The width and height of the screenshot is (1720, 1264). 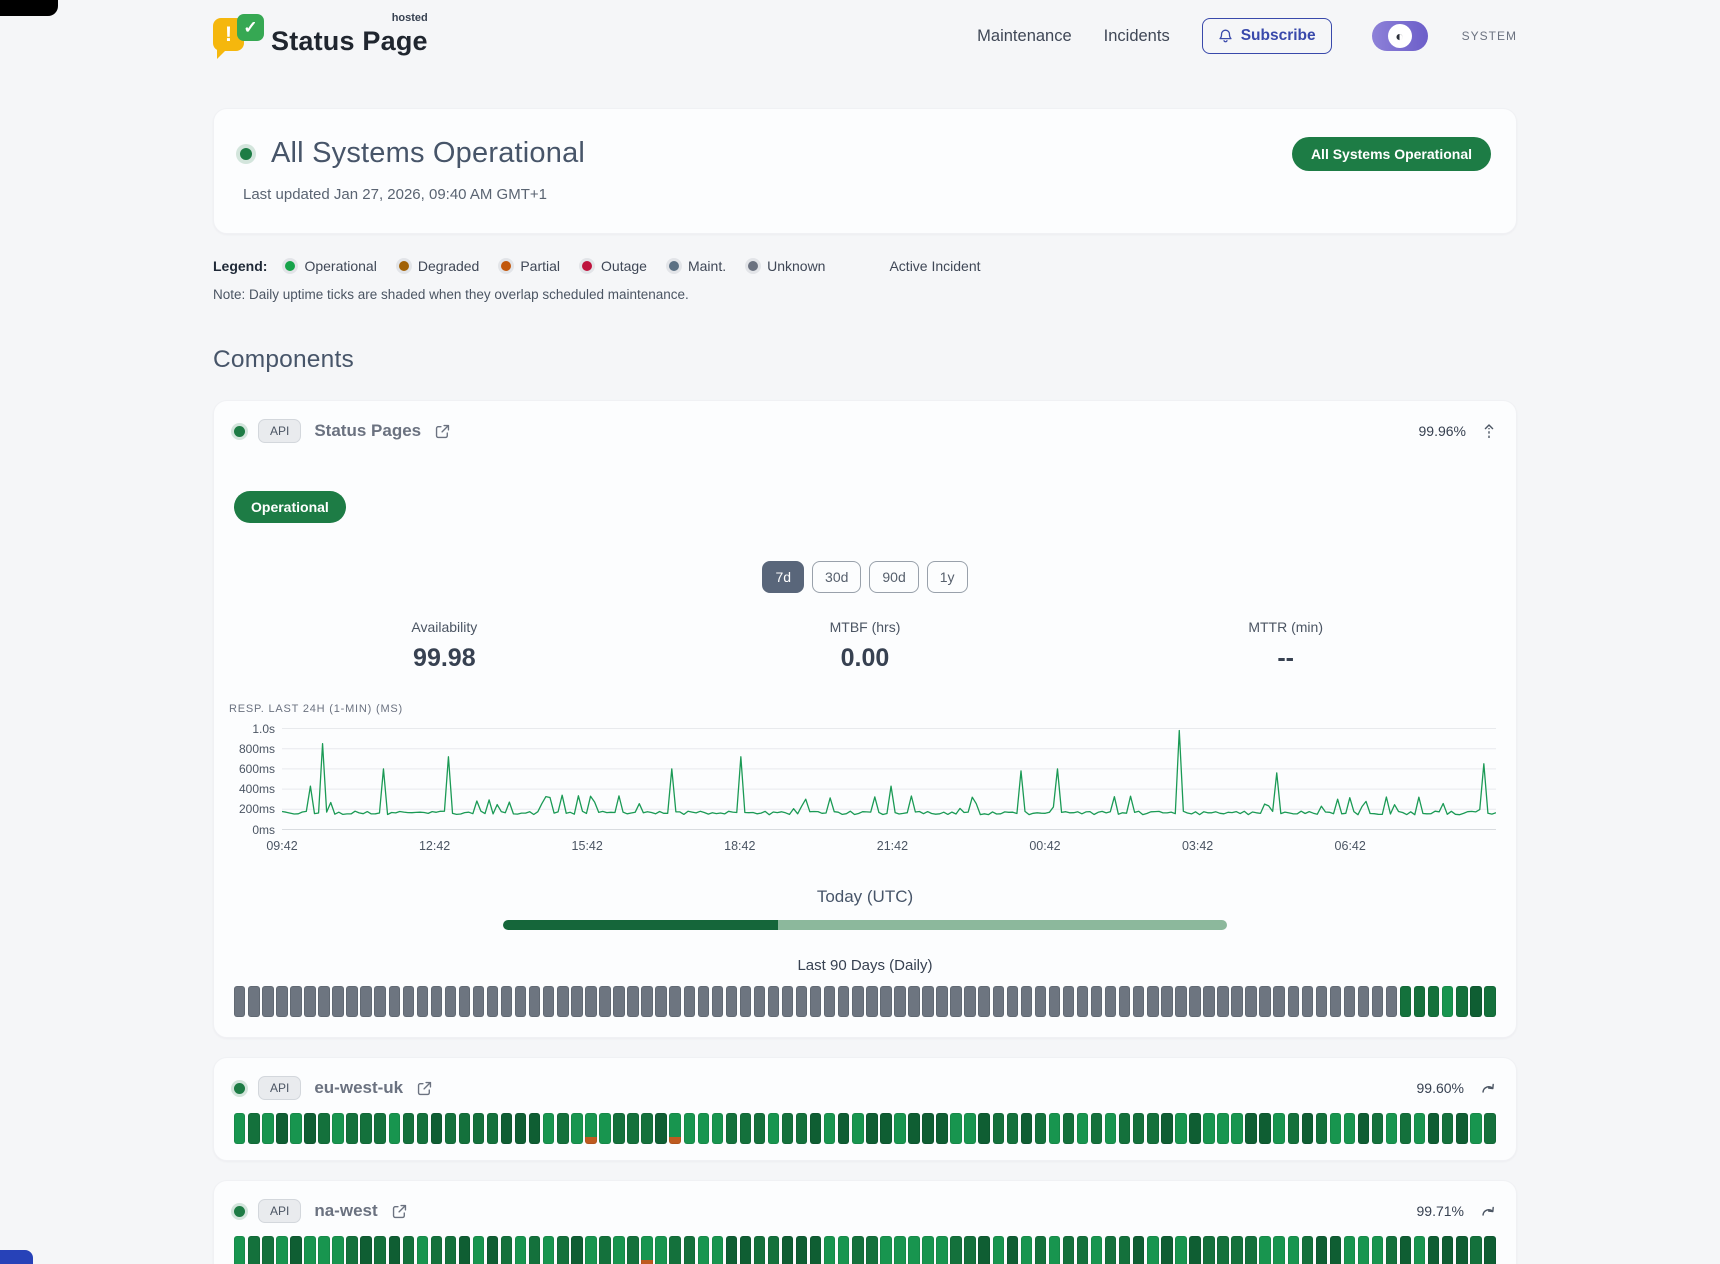 What do you see at coordinates (837, 577) in the screenshot?
I see `range-button-30d: 30d` at bounding box center [837, 577].